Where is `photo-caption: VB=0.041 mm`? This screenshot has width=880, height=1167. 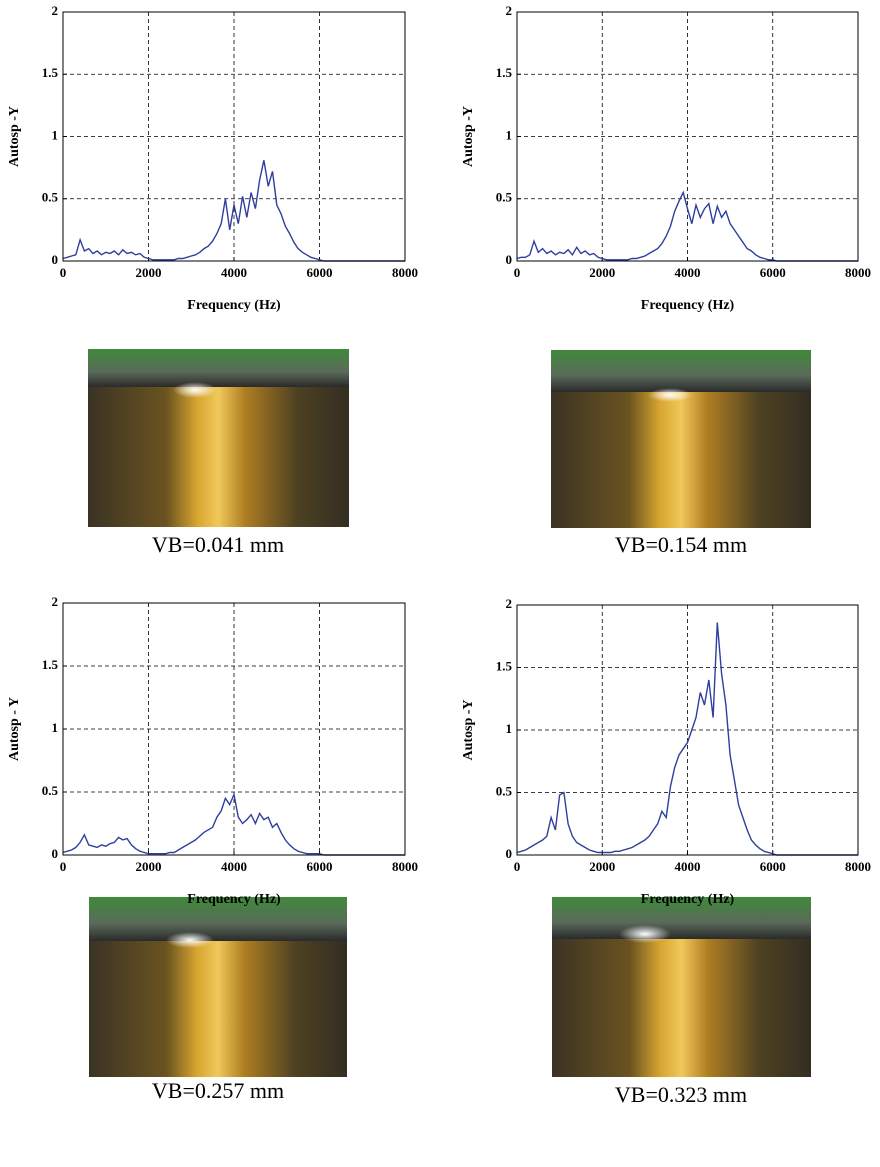 photo-caption: VB=0.041 mm is located at coordinates (218, 544).